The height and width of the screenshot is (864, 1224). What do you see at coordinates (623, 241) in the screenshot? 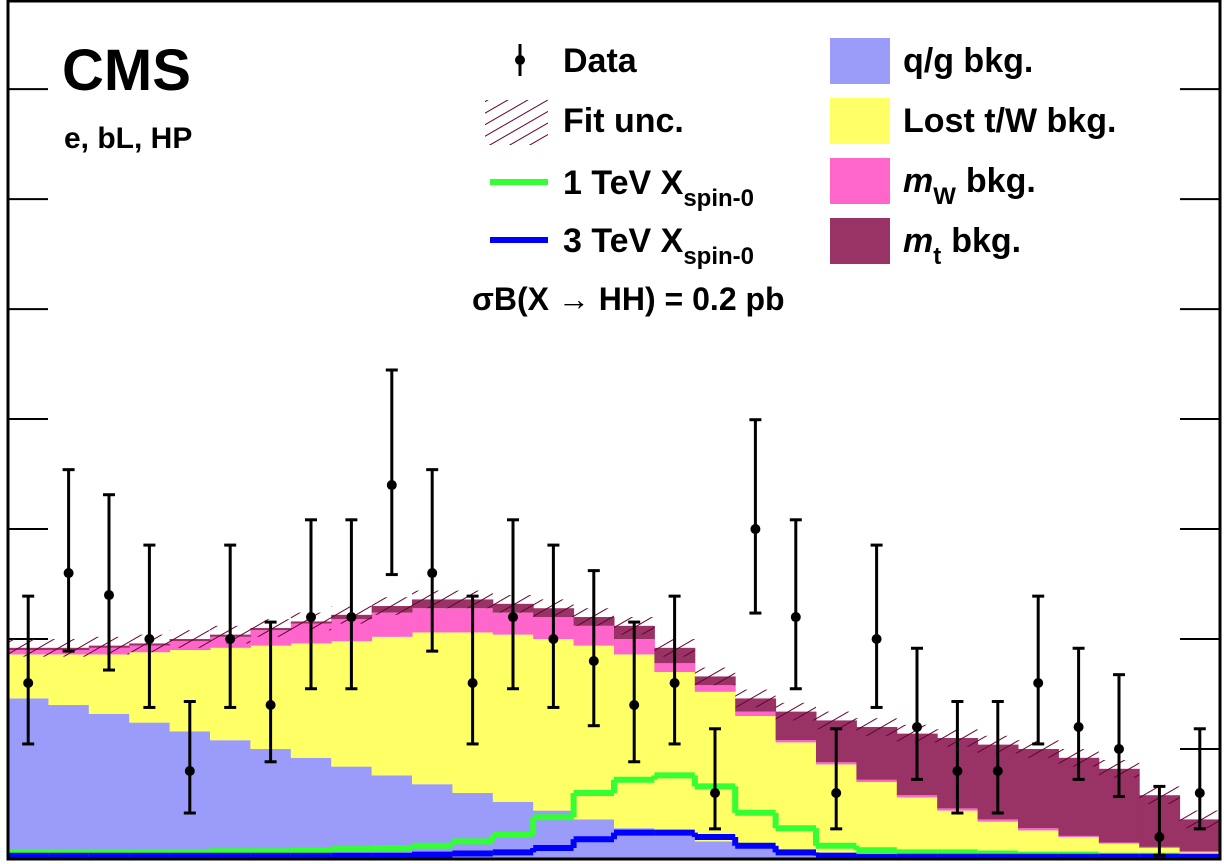
I see `legend-text: 3 TeV X` at bounding box center [623, 241].